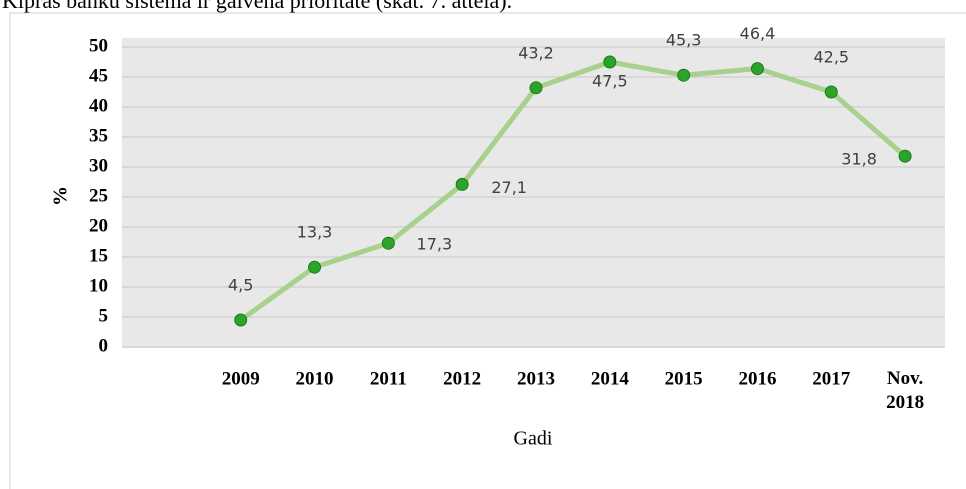 The height and width of the screenshot is (489, 966). Describe the element at coordinates (684, 40) in the screenshot. I see `data-label: 45,3` at that location.